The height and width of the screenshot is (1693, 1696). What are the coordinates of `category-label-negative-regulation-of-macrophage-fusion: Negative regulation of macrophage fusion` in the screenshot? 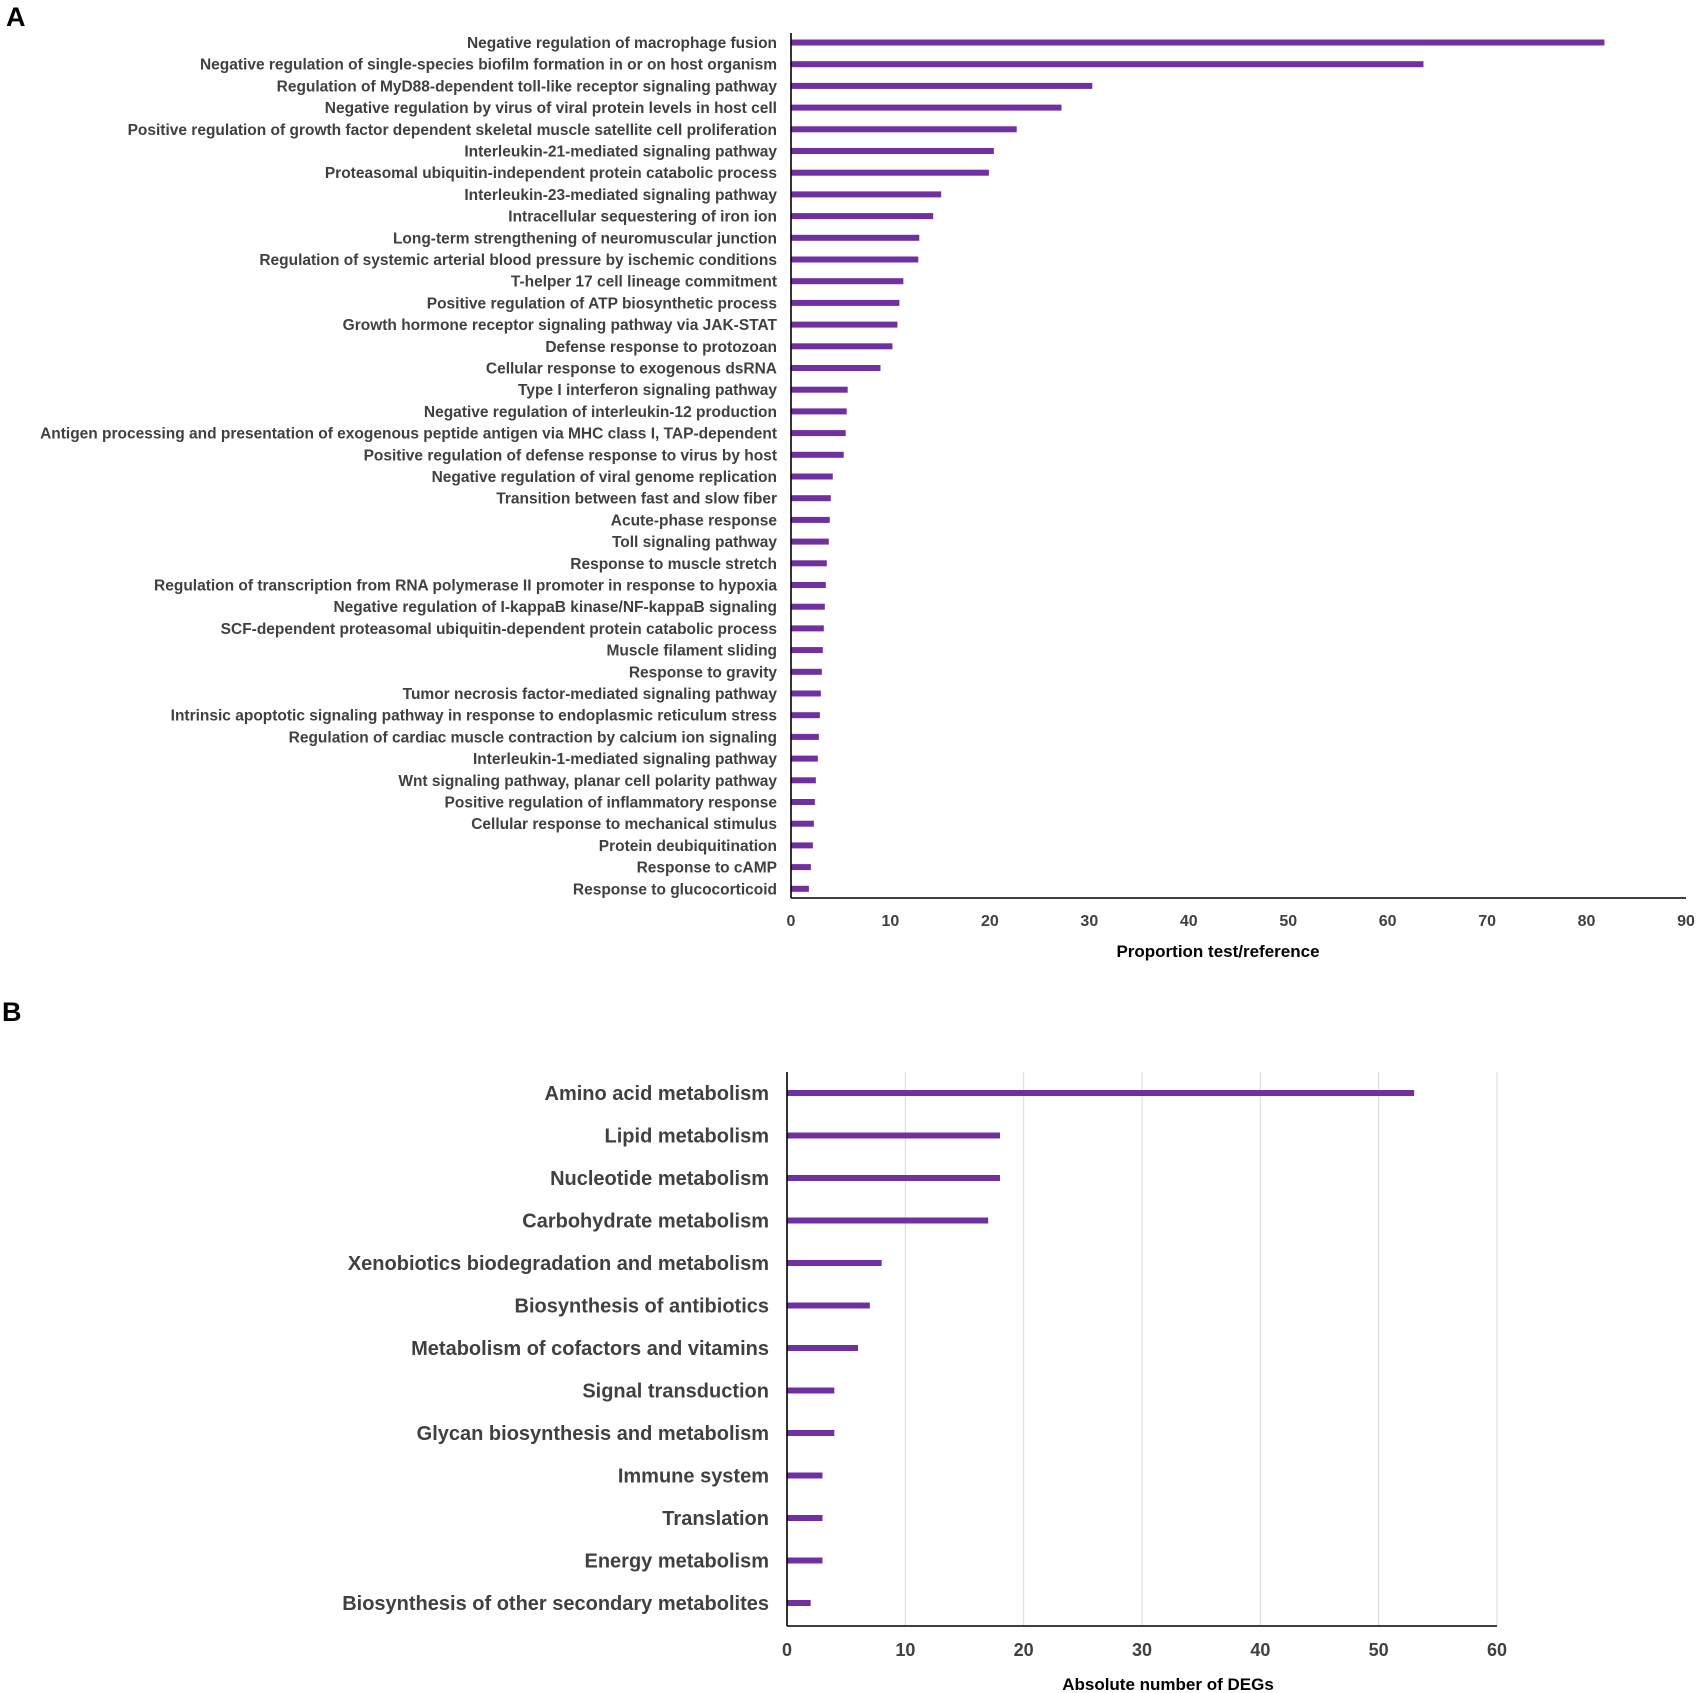 It's located at (622, 43).